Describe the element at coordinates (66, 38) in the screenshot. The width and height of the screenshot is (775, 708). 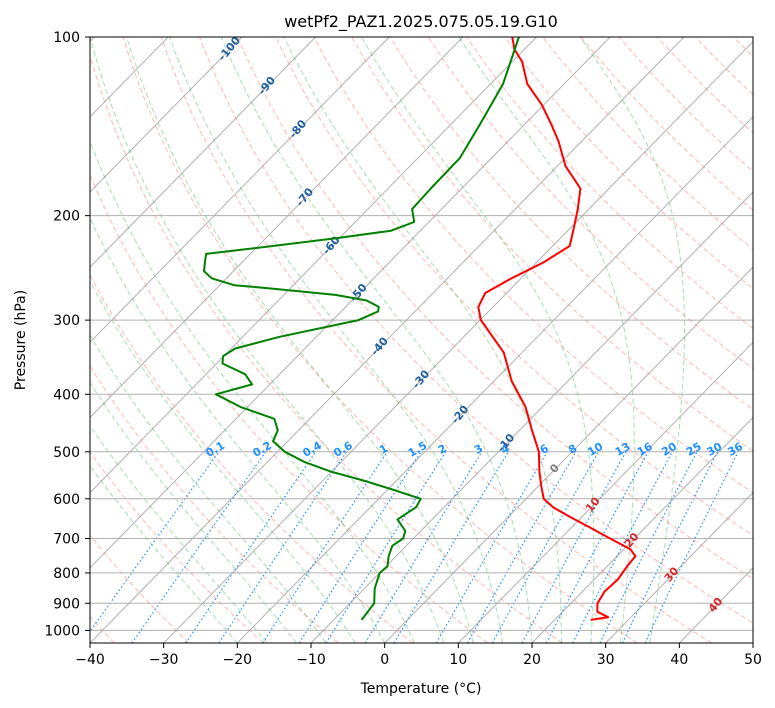
I see `y-tick-label: 100` at that location.